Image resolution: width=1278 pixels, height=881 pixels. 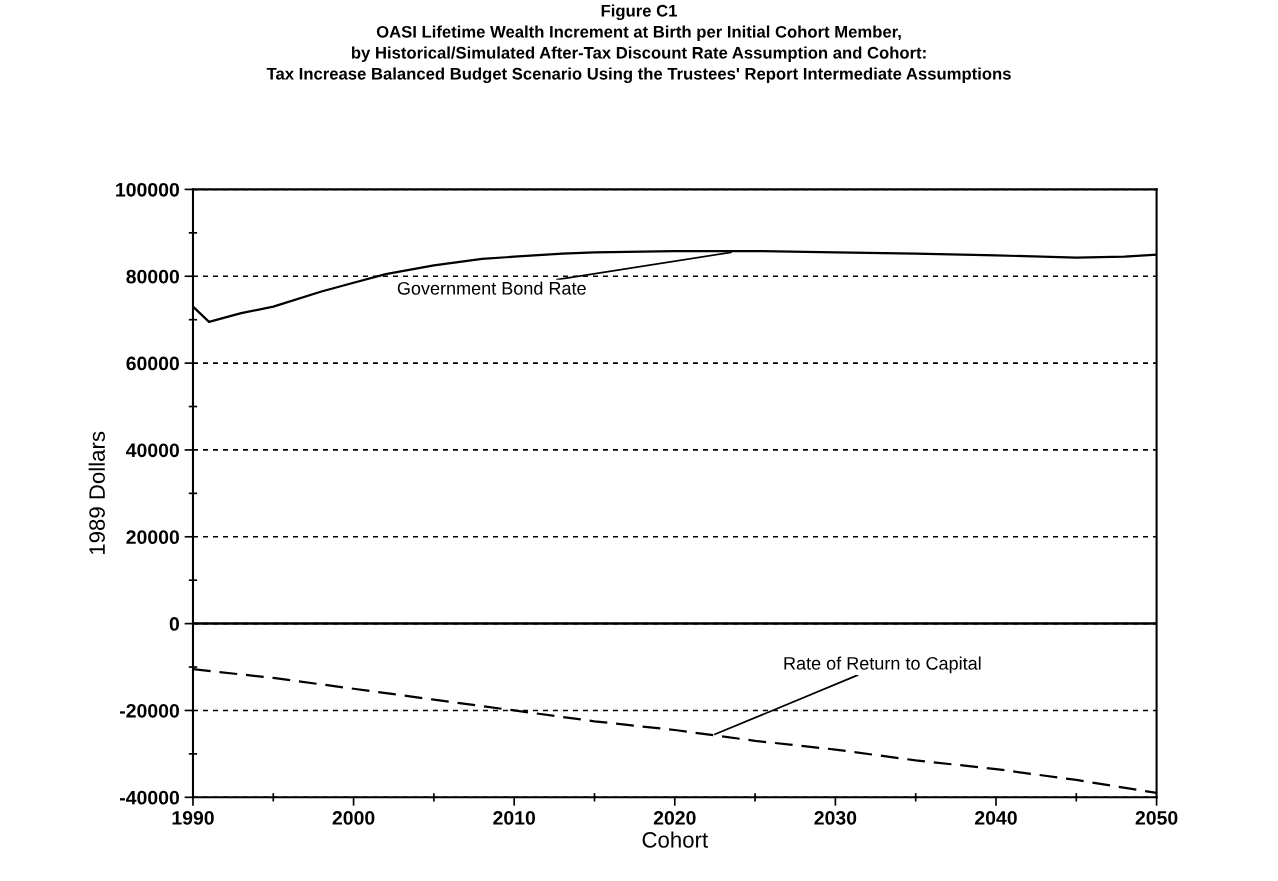 I want to click on annotation: Rate of Return to Capital, so click(x=882, y=665).